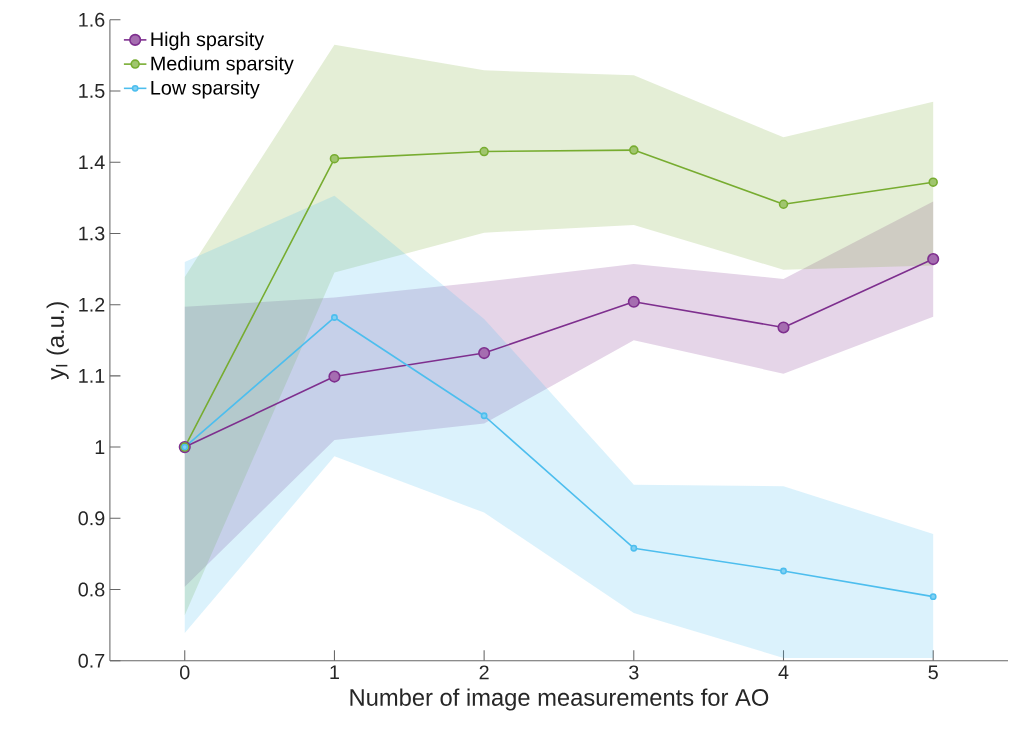 The height and width of the screenshot is (739, 1010). I want to click on x-tick-label: 2, so click(484, 672).